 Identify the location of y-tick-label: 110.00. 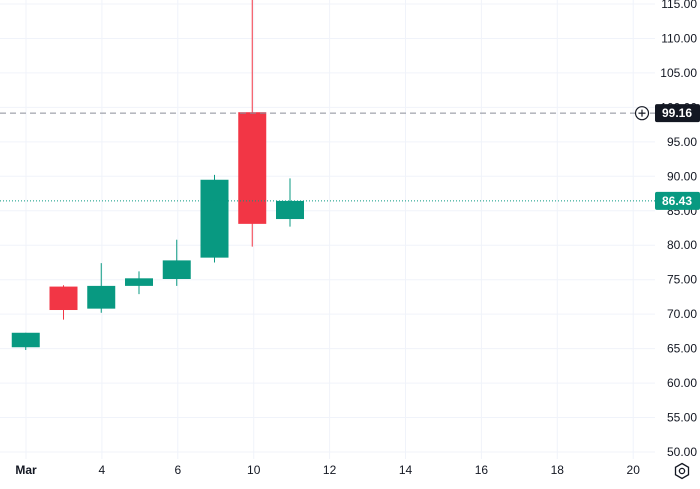
(679, 38).